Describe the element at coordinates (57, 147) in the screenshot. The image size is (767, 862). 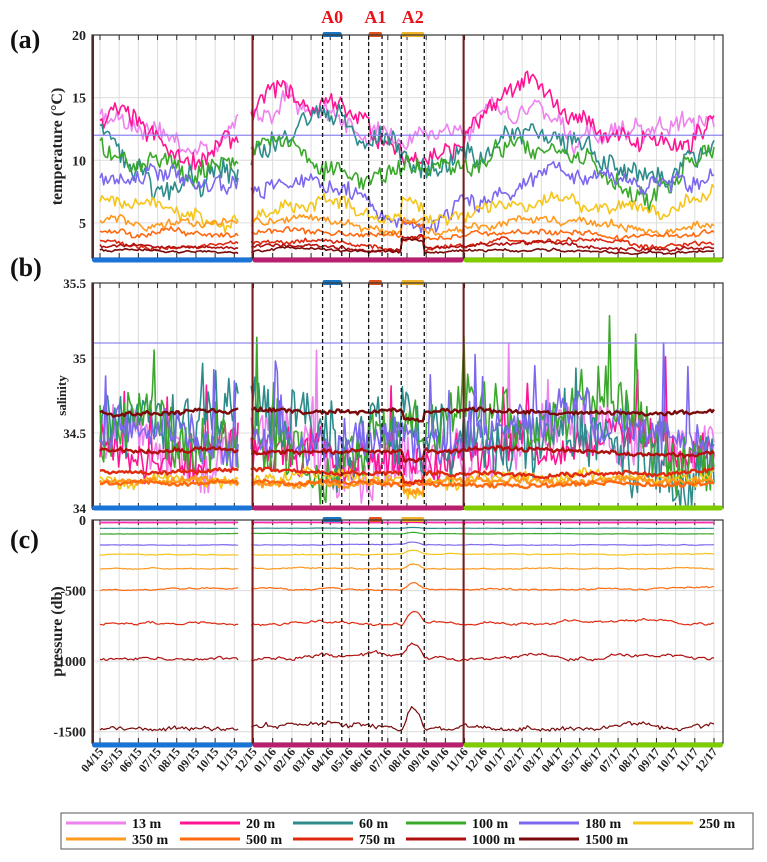
I see `y-axis-label: temperature (°C)` at that location.